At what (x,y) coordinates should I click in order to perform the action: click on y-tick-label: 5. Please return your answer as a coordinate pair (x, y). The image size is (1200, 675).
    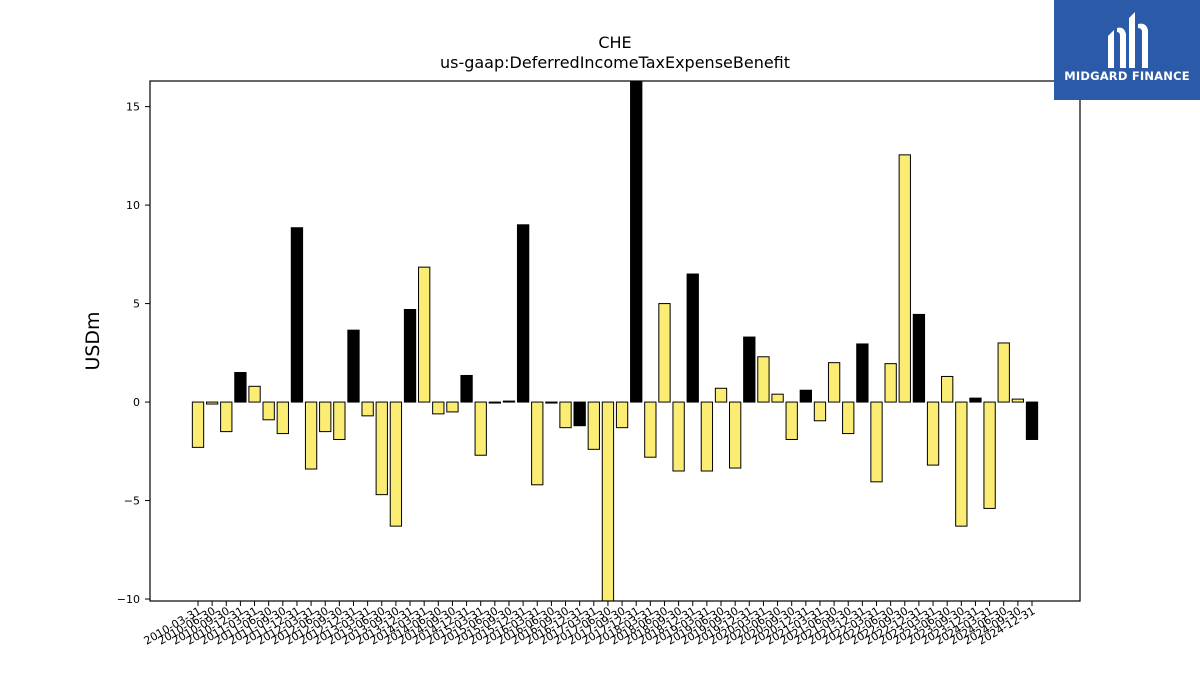
    Looking at the image, I should click on (136, 304).